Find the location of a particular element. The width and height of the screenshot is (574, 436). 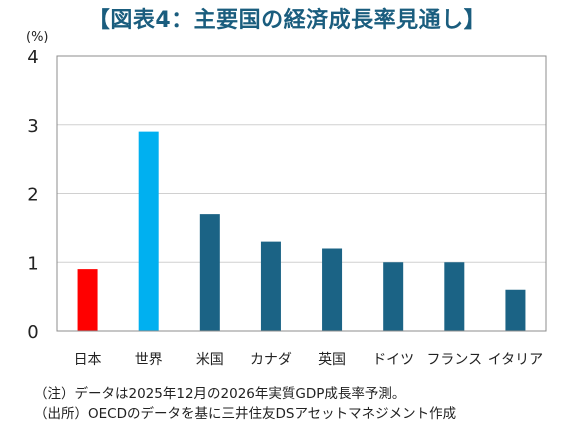

y-tick-label: 2 is located at coordinates (32, 195).